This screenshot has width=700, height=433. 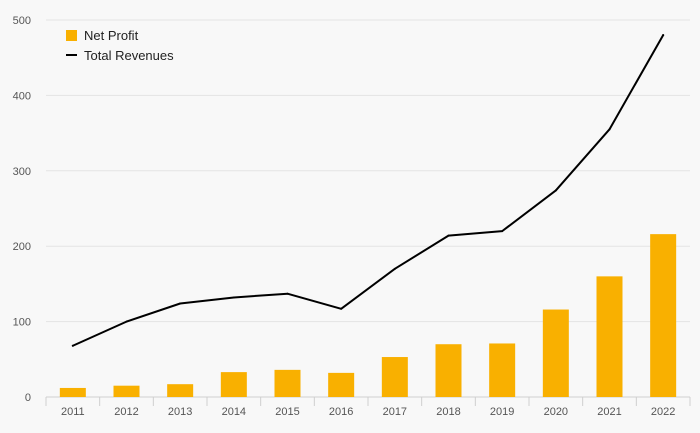 I want to click on x-tick-label: 2014, so click(x=234, y=412).